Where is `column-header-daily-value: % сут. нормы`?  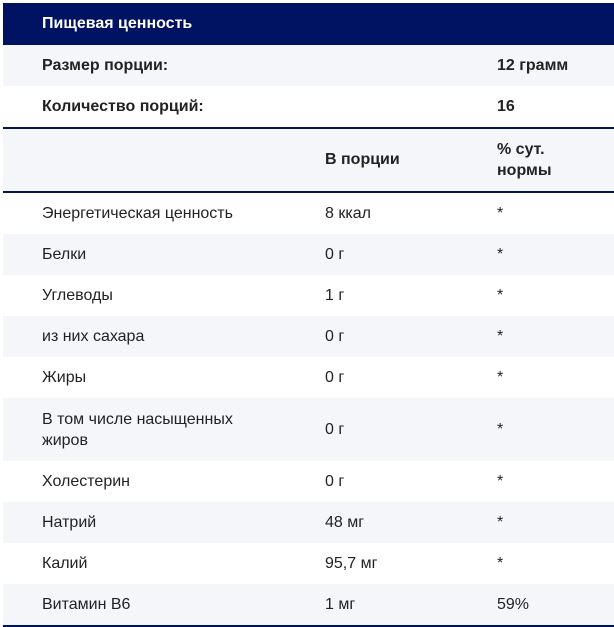
column-header-daily-value: % сут. нормы is located at coordinates (524, 160).